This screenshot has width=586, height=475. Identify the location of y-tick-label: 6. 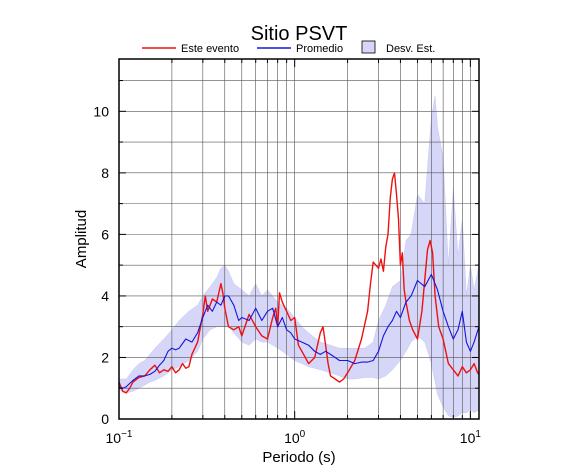
(105, 234).